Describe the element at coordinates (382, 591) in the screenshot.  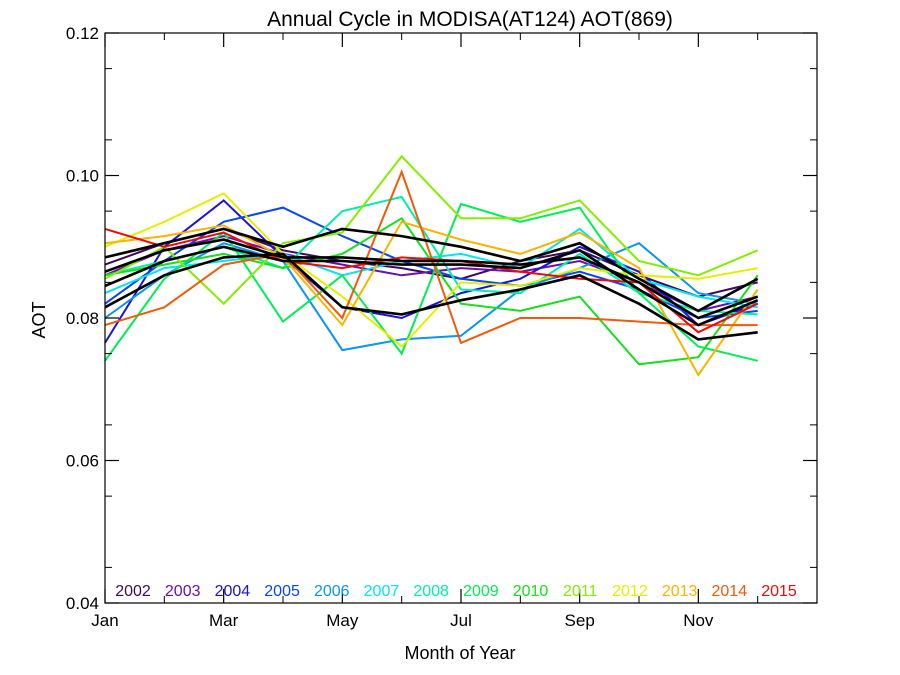
I see `legend-item-2007: 2007` at that location.